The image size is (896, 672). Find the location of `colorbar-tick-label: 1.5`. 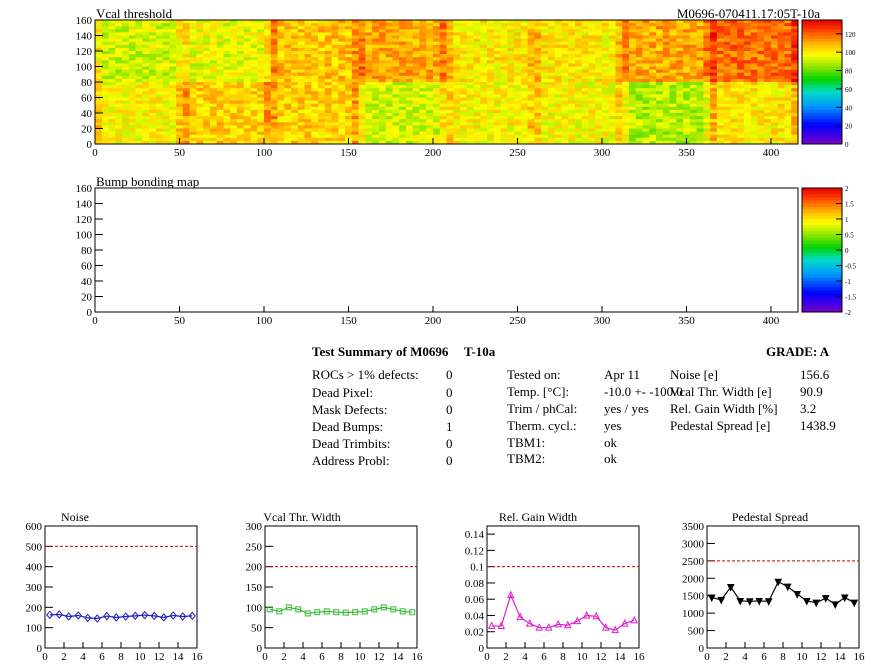

colorbar-tick-label: 1.5 is located at coordinates (849, 205).